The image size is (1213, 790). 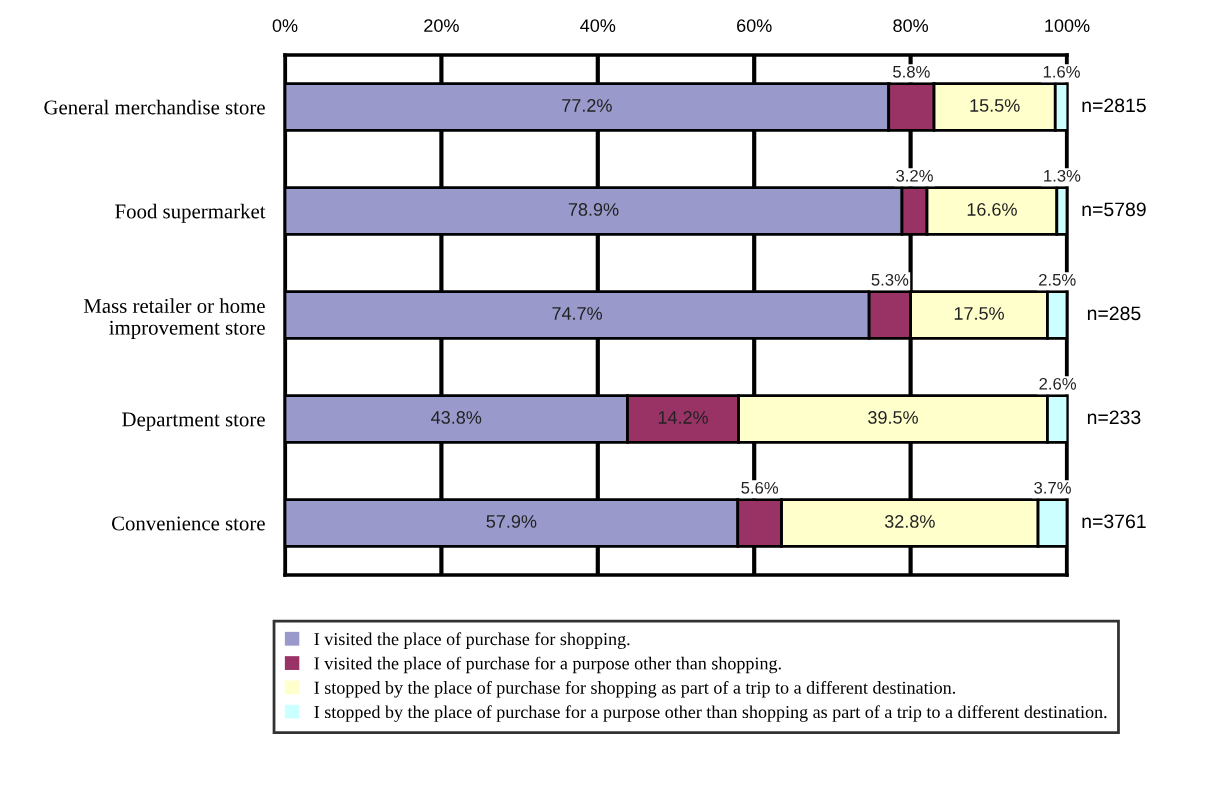 What do you see at coordinates (593, 209) in the screenshot?
I see `data-label: 78.9%` at bounding box center [593, 209].